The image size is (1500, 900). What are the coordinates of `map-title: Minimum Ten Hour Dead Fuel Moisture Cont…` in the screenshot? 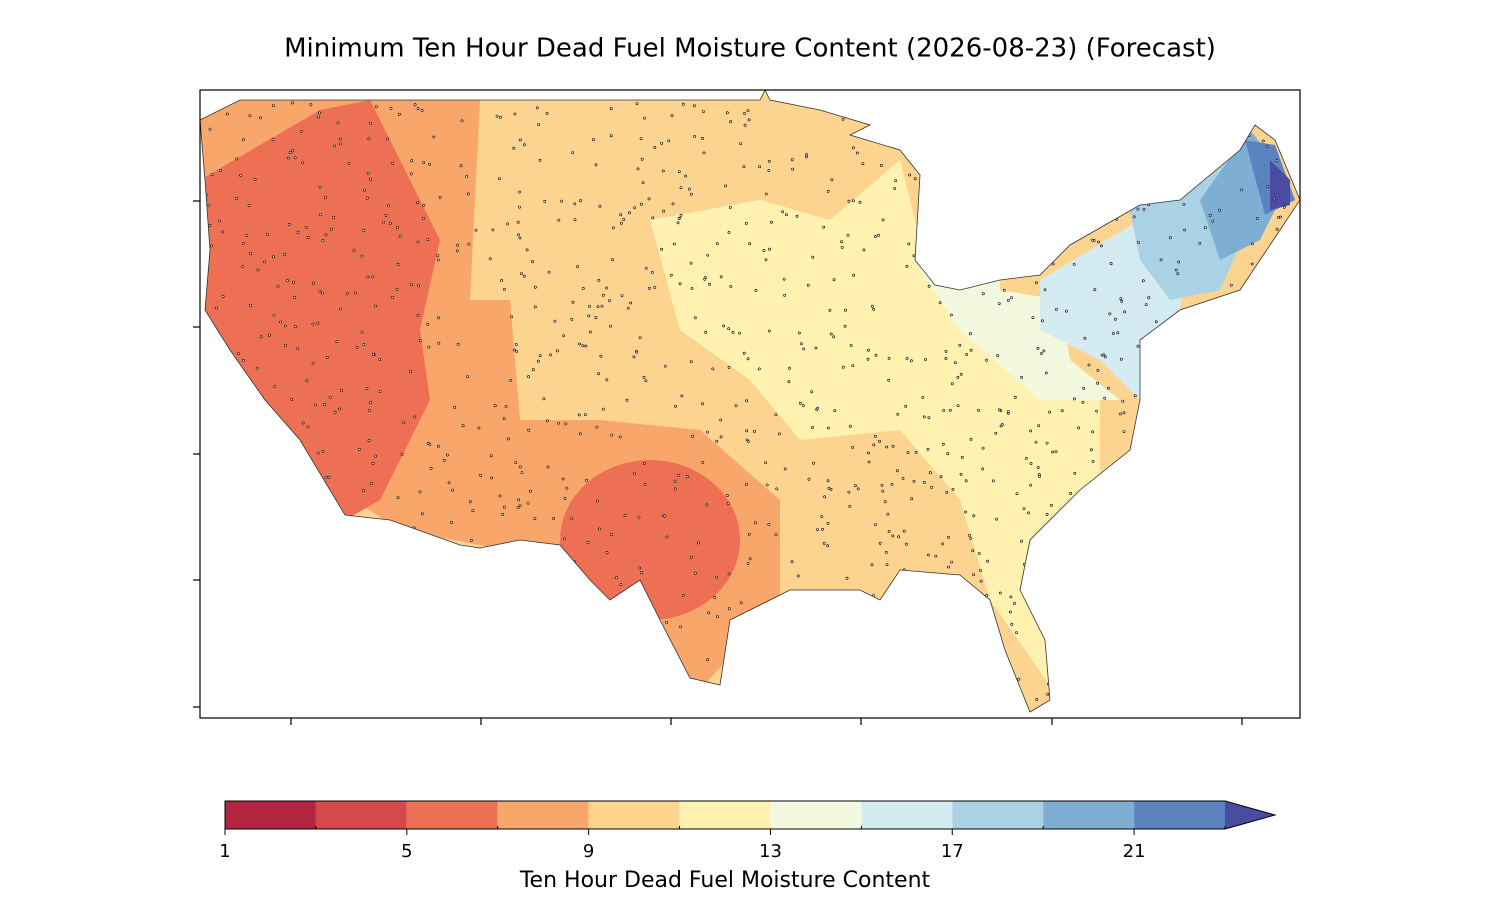 It's located at (750, 49).